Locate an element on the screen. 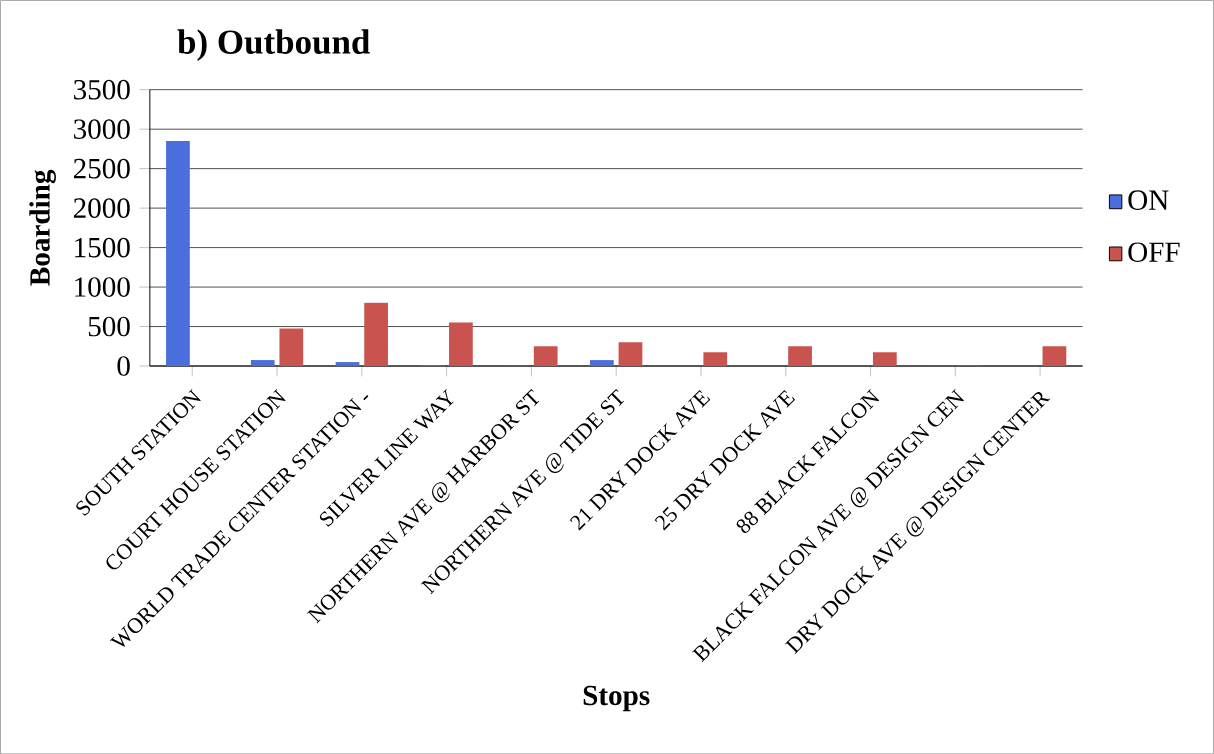 The image size is (1214, 754). y-tick-label: 2500 is located at coordinates (101, 168).